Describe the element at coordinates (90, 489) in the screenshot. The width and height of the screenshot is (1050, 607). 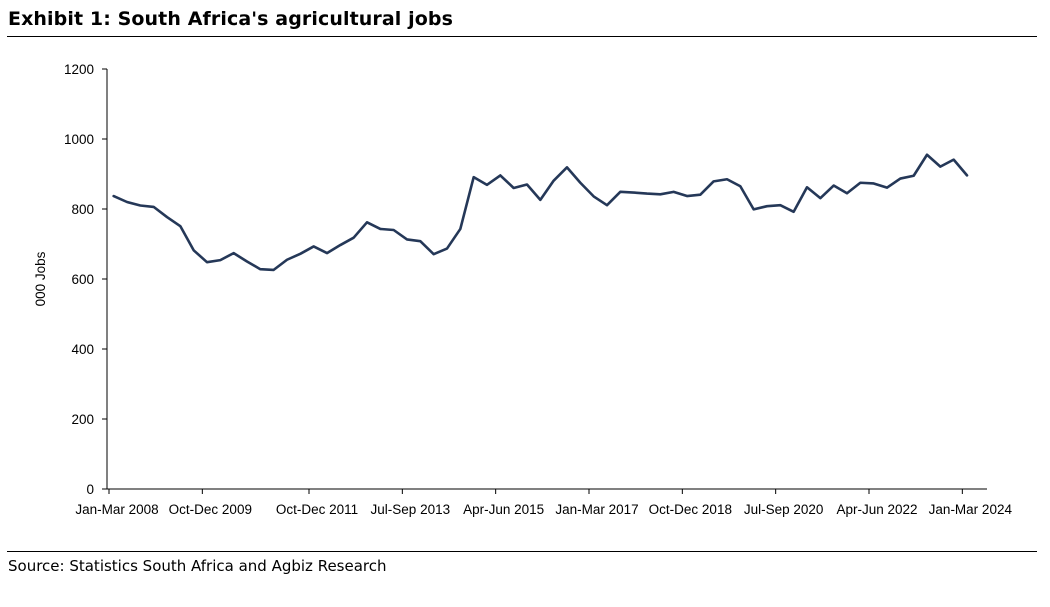
I see `y-tick-label: 0` at that location.